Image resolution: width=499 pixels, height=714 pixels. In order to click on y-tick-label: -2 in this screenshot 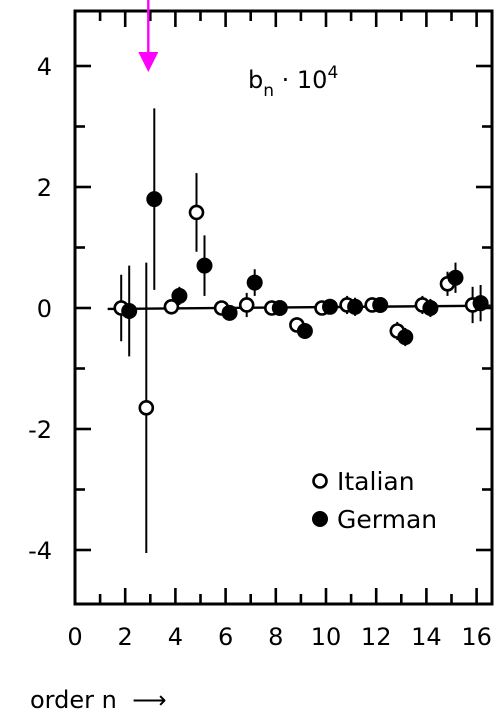, I will do `click(40, 430)`.